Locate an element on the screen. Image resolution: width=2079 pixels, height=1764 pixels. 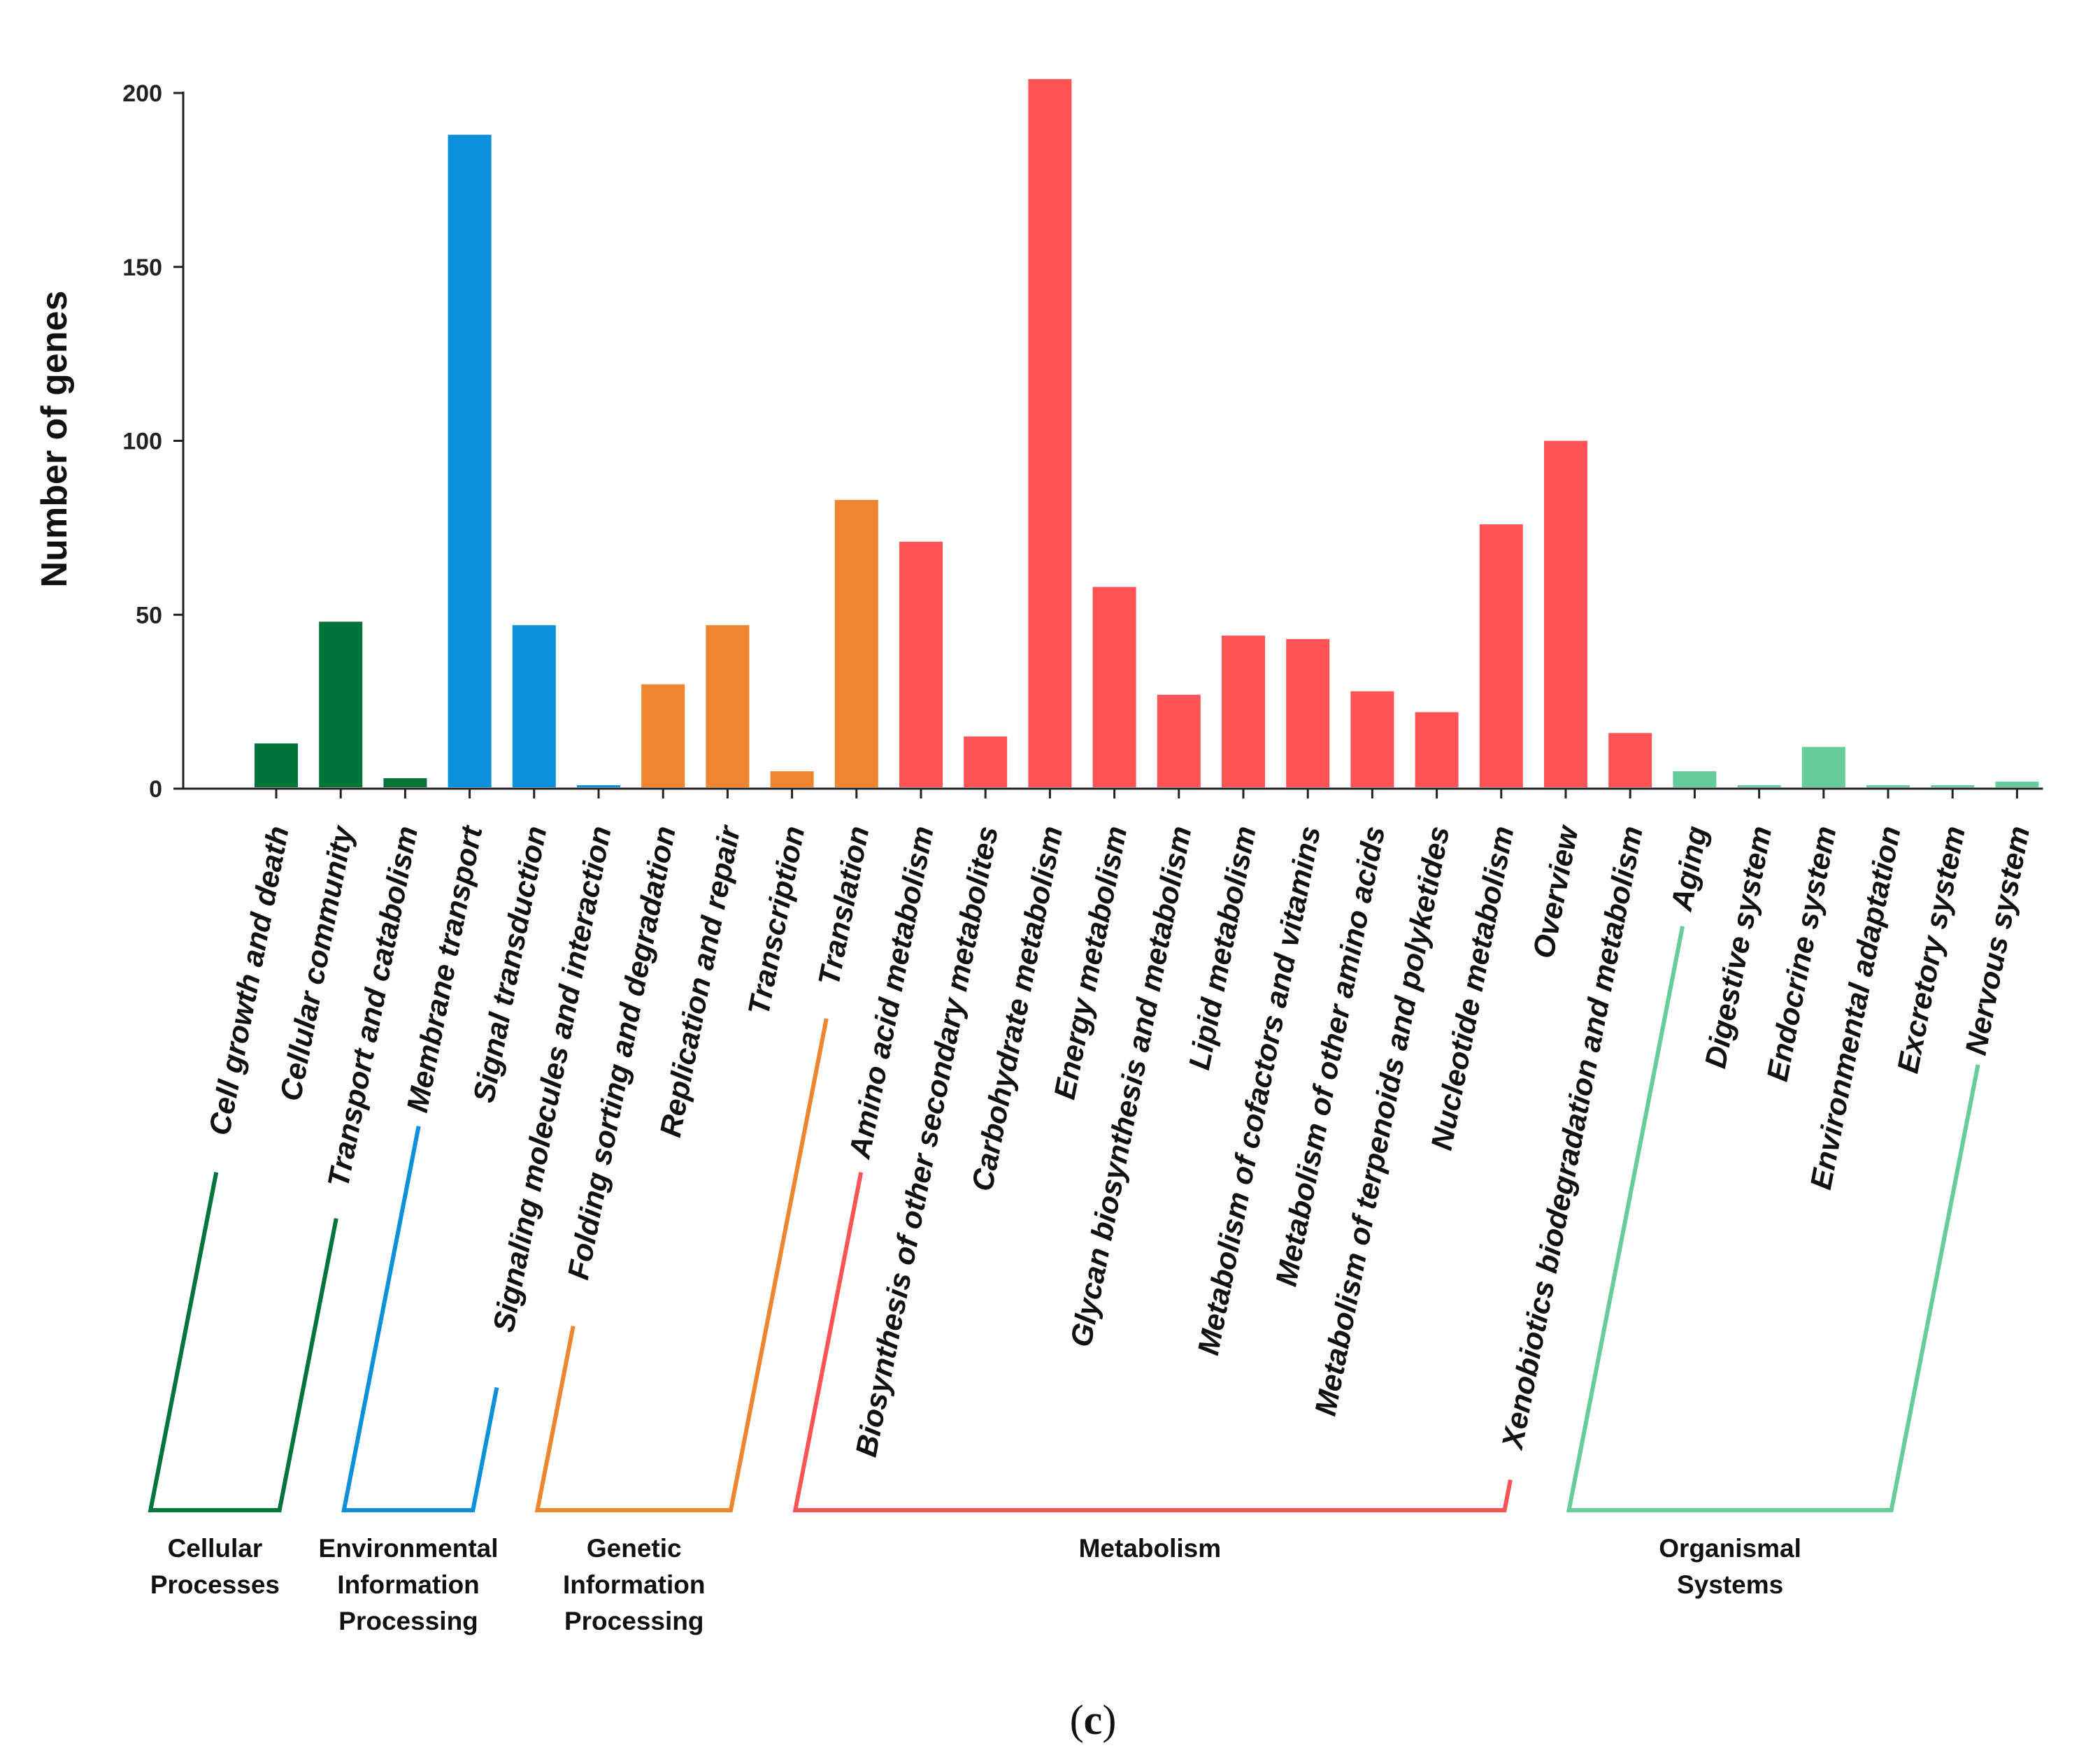
category-label-transcription: Transcription is located at coordinates (776, 921).